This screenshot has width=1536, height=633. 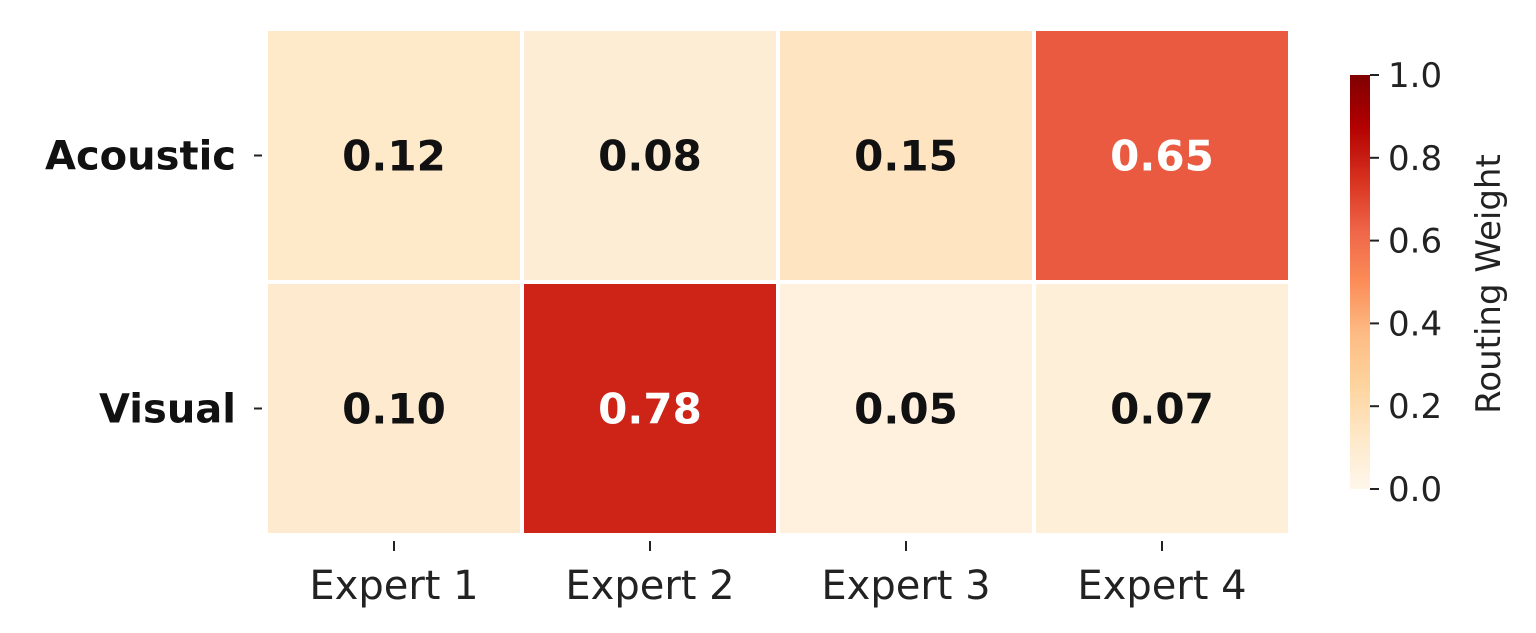 I want to click on y-axis: Acoustic Visual, so click(x=153, y=283).